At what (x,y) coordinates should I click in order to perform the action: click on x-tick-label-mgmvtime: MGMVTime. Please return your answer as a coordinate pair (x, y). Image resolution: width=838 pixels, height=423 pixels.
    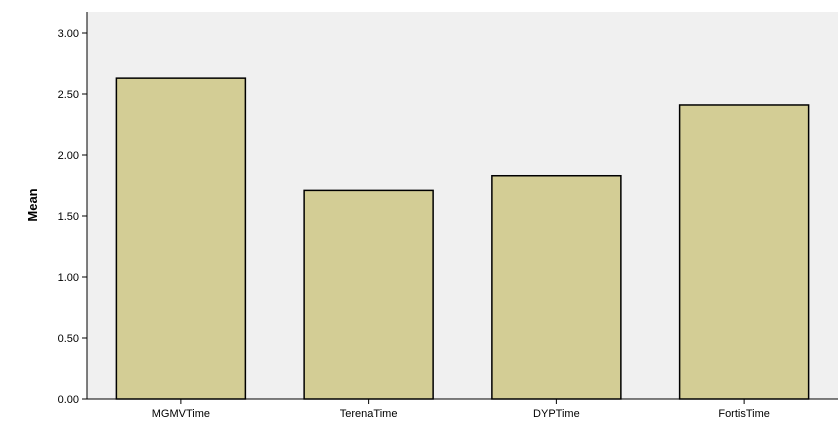
    Looking at the image, I should click on (181, 414).